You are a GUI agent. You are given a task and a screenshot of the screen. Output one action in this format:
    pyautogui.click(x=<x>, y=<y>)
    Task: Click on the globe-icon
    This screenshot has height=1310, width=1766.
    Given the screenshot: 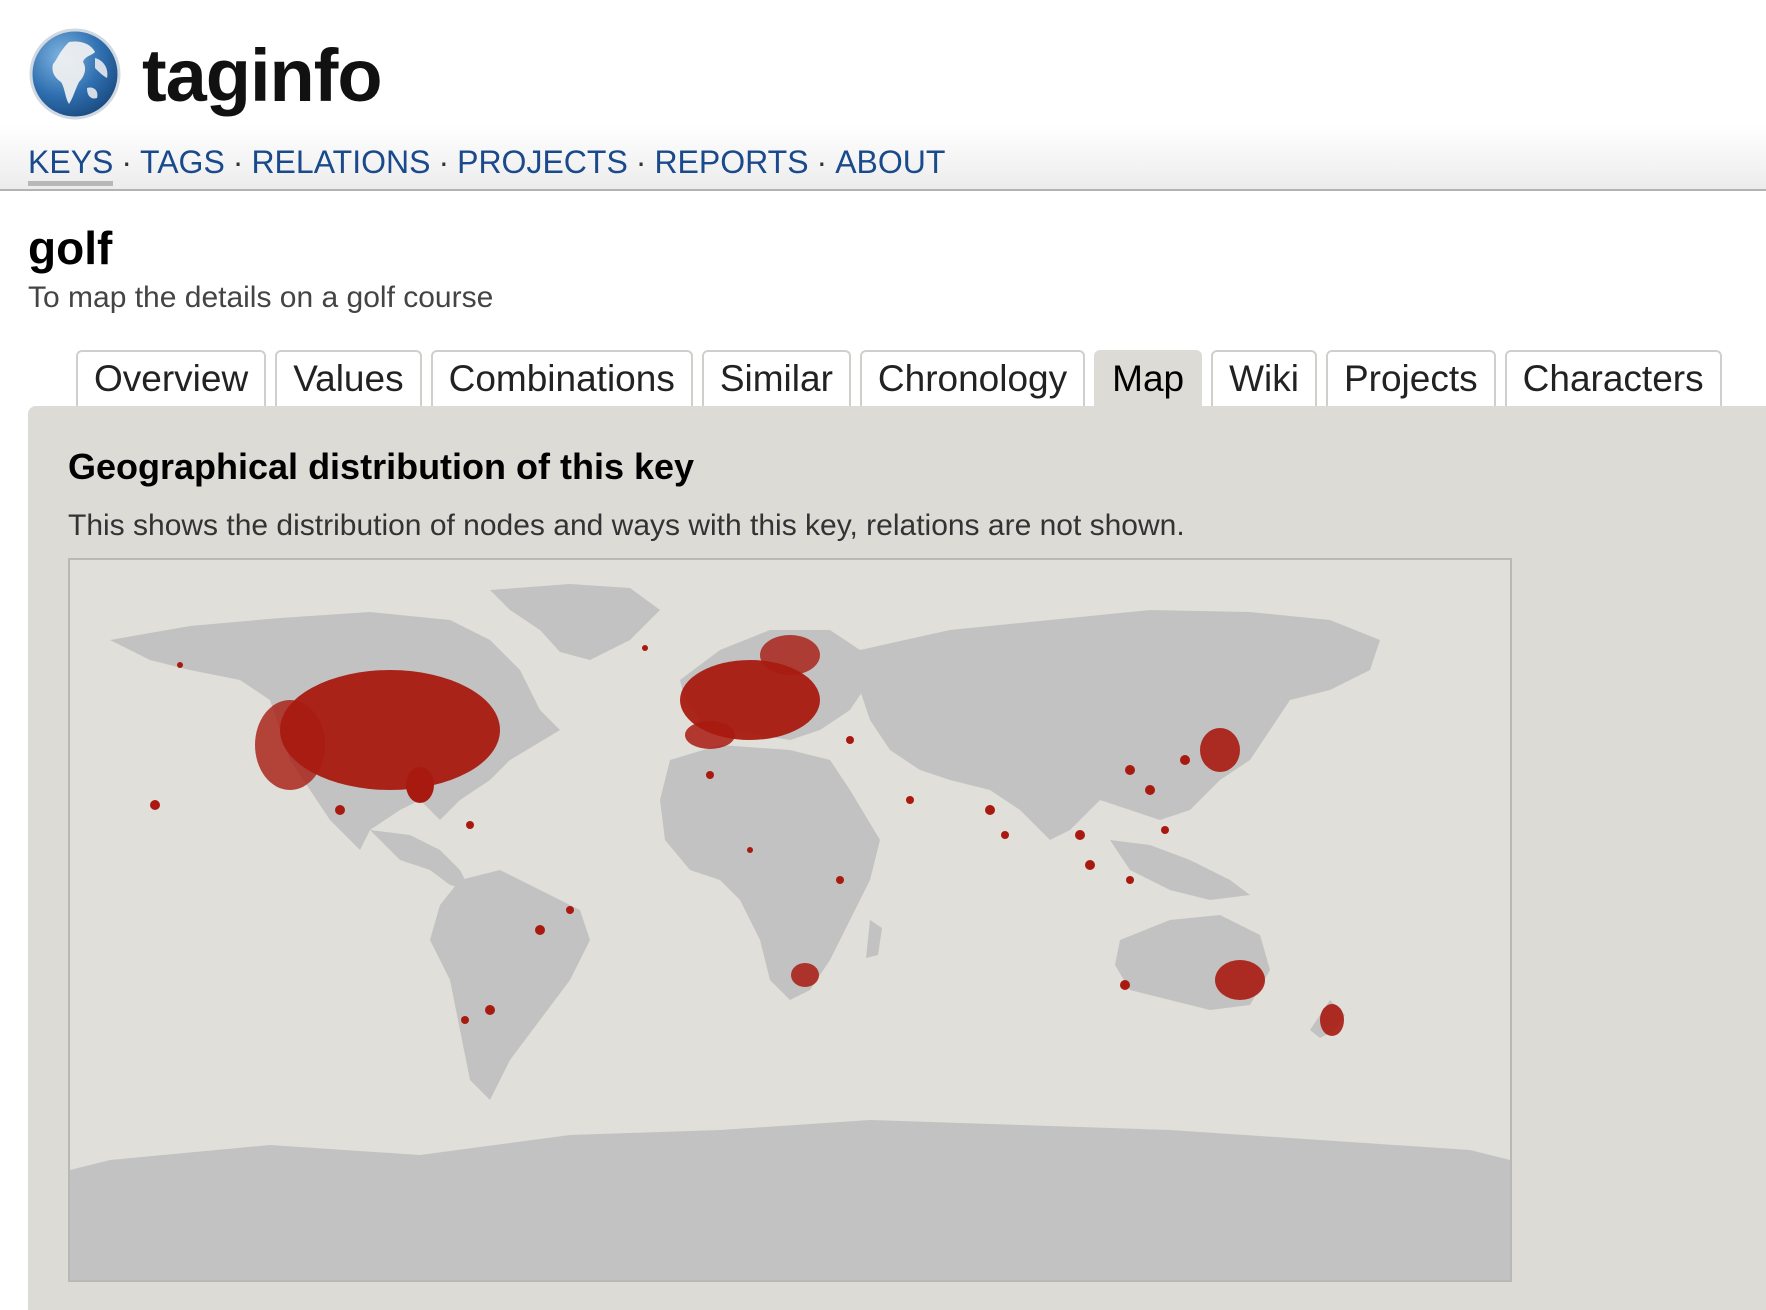 What is the action you would take?
    pyautogui.click(x=75, y=74)
    